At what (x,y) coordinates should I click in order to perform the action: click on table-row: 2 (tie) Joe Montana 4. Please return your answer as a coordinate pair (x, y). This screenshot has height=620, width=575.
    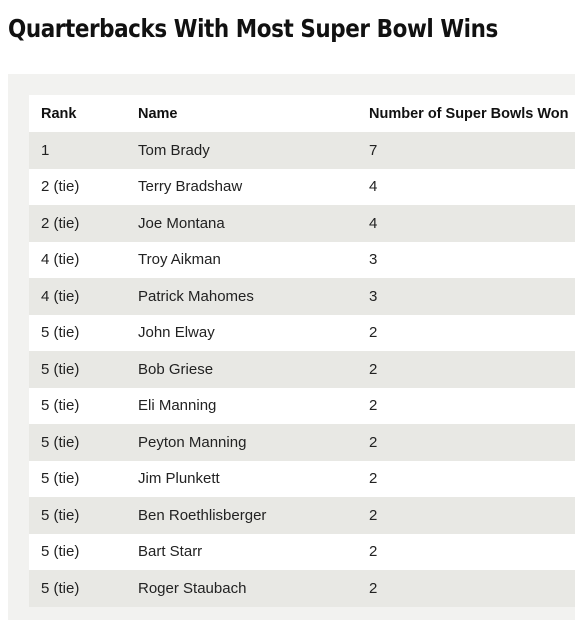
    Looking at the image, I should click on (302, 223).